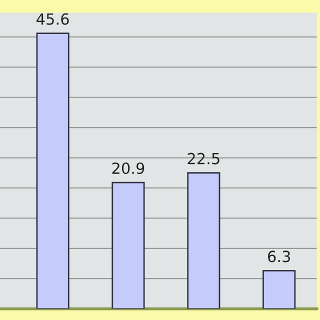 The width and height of the screenshot is (320, 320). I want to click on data-label: 45.6, so click(52, 19).